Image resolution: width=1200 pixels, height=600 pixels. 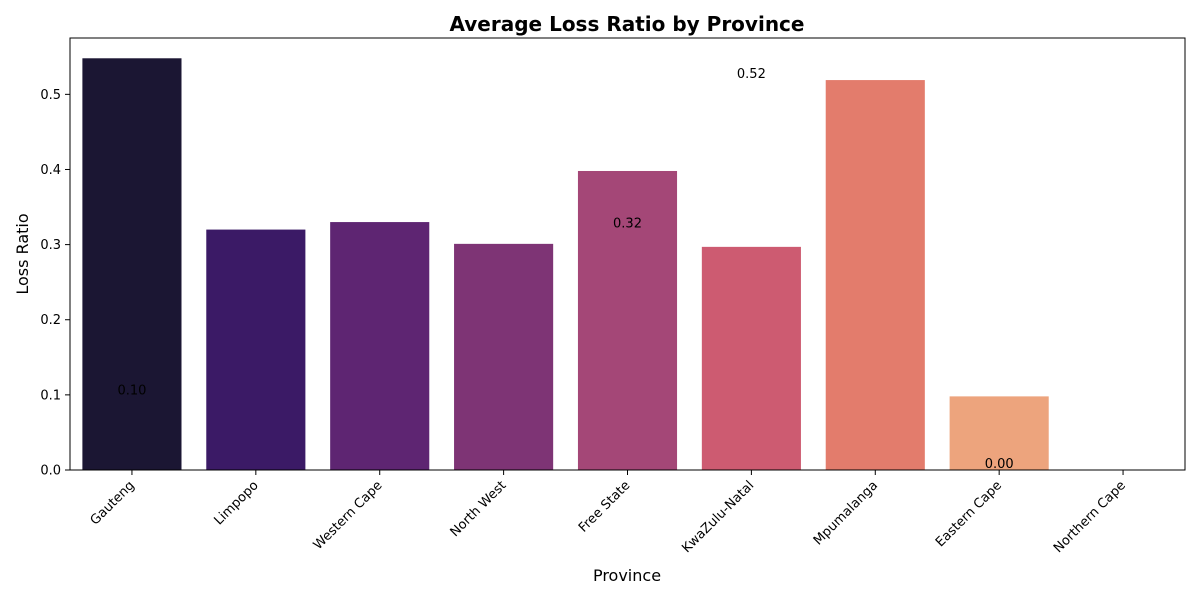 I want to click on y-tick-label: 0.5, so click(x=50, y=95).